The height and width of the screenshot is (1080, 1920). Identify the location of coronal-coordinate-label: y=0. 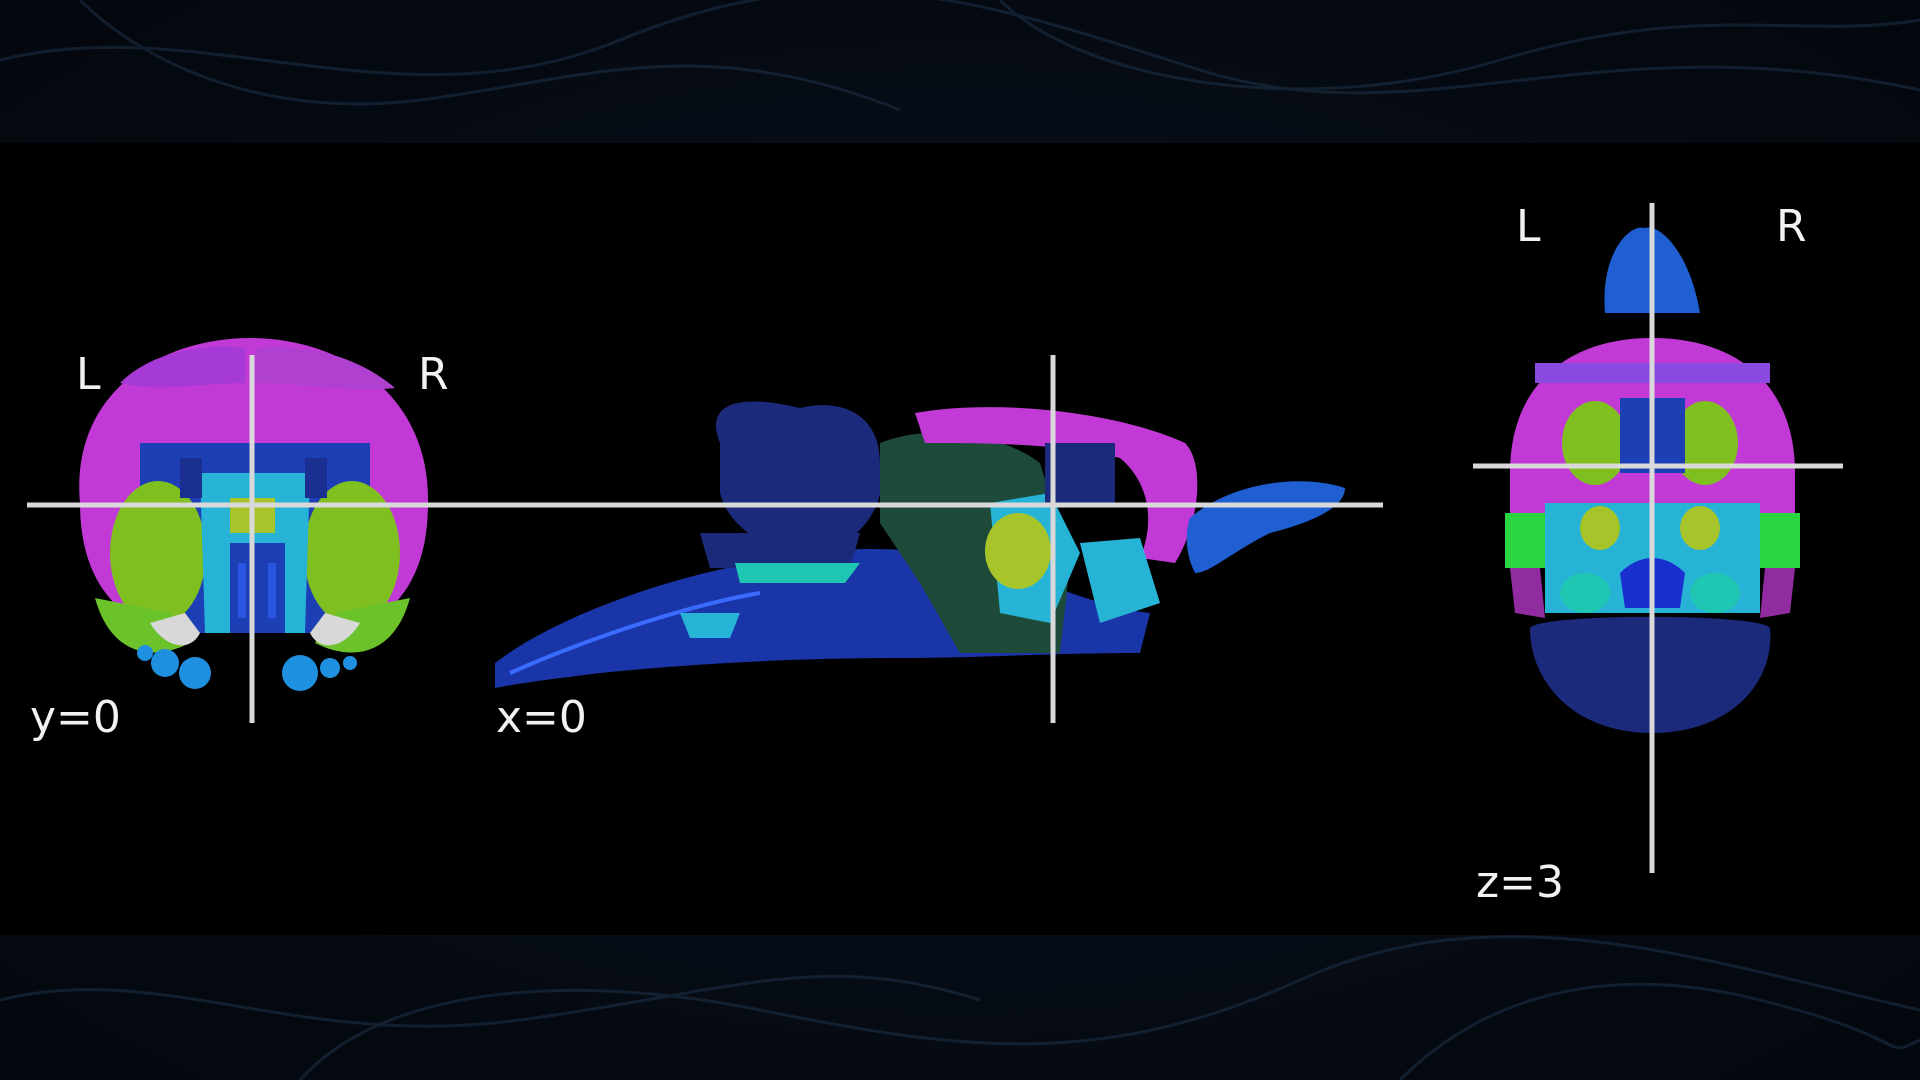
(75, 717).